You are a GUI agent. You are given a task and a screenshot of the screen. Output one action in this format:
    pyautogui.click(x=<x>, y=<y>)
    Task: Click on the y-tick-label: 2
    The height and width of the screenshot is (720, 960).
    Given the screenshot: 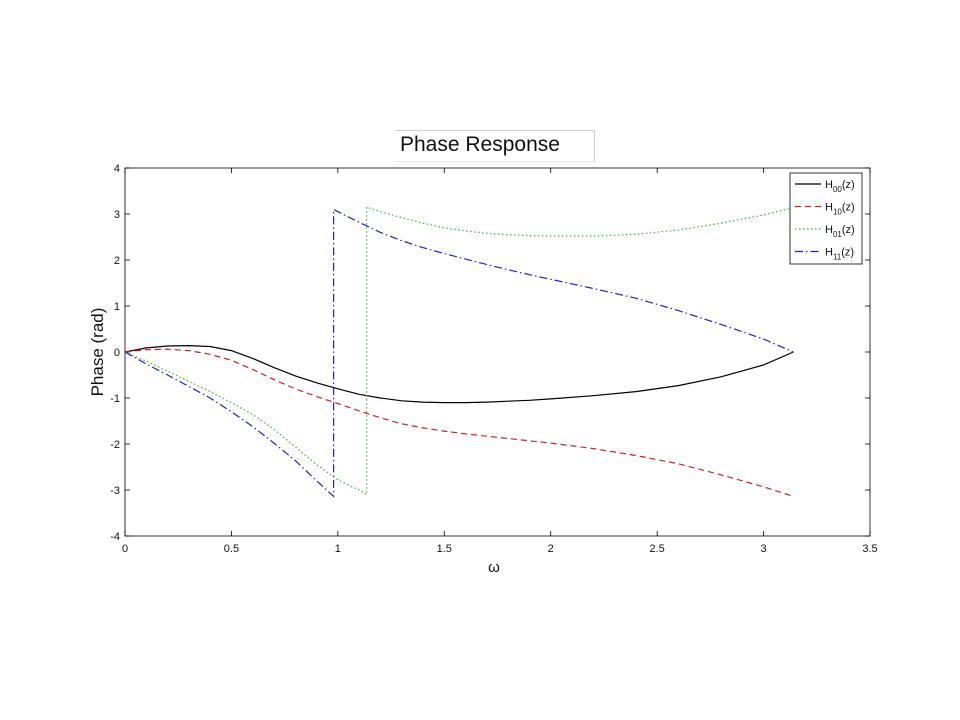 What is the action you would take?
    pyautogui.click(x=117, y=261)
    